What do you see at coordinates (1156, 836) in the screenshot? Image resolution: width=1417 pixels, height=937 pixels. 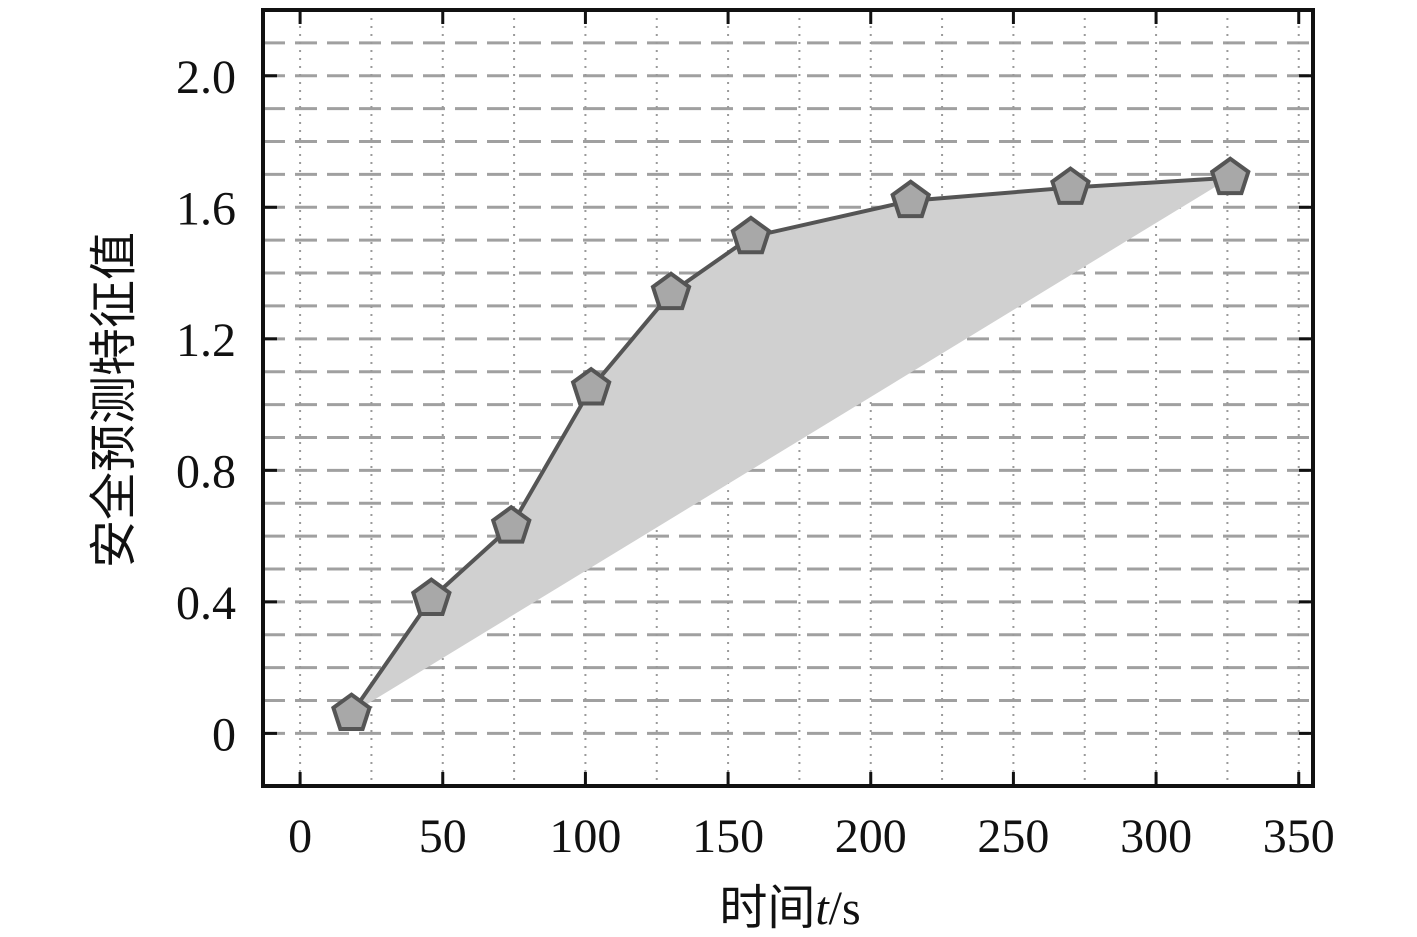 I see `x-tick-label: 300` at bounding box center [1156, 836].